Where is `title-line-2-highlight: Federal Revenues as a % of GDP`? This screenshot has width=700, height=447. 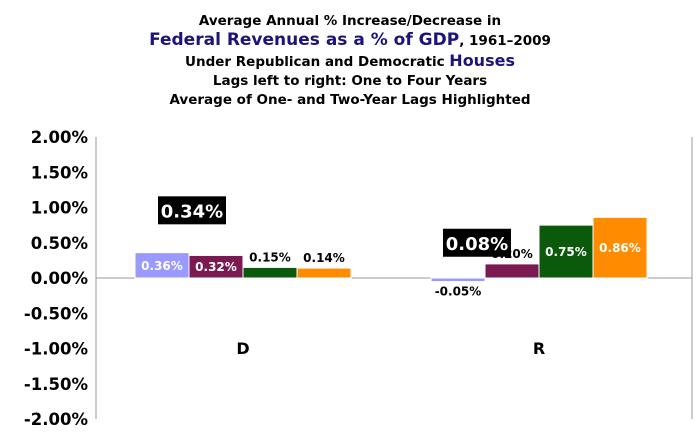 title-line-2-highlight: Federal Revenues as a % of GDP is located at coordinates (304, 40).